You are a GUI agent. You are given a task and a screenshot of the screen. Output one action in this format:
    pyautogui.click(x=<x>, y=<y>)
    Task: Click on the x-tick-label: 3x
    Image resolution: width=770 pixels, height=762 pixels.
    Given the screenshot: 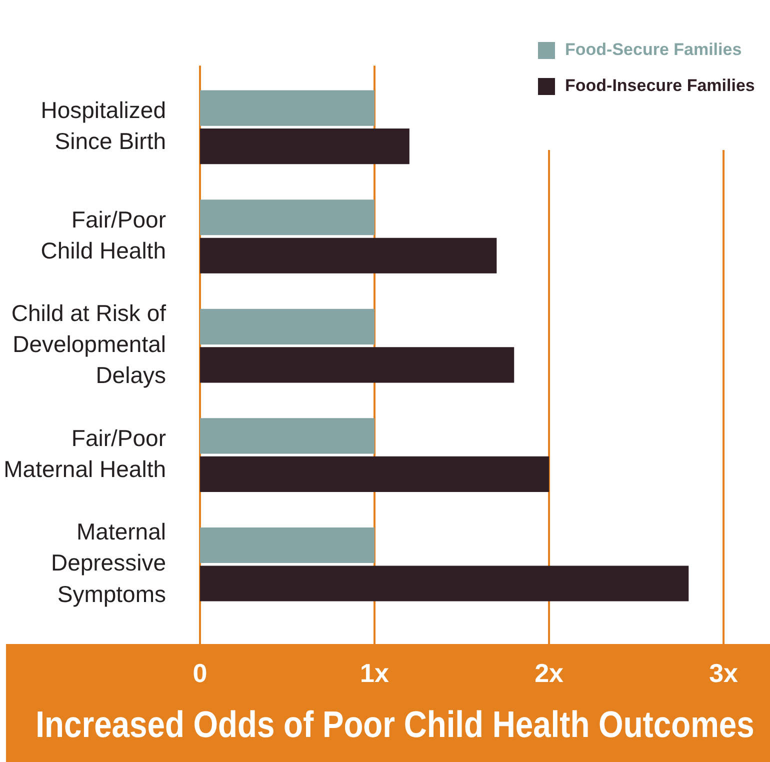 What is the action you would take?
    pyautogui.click(x=724, y=673)
    